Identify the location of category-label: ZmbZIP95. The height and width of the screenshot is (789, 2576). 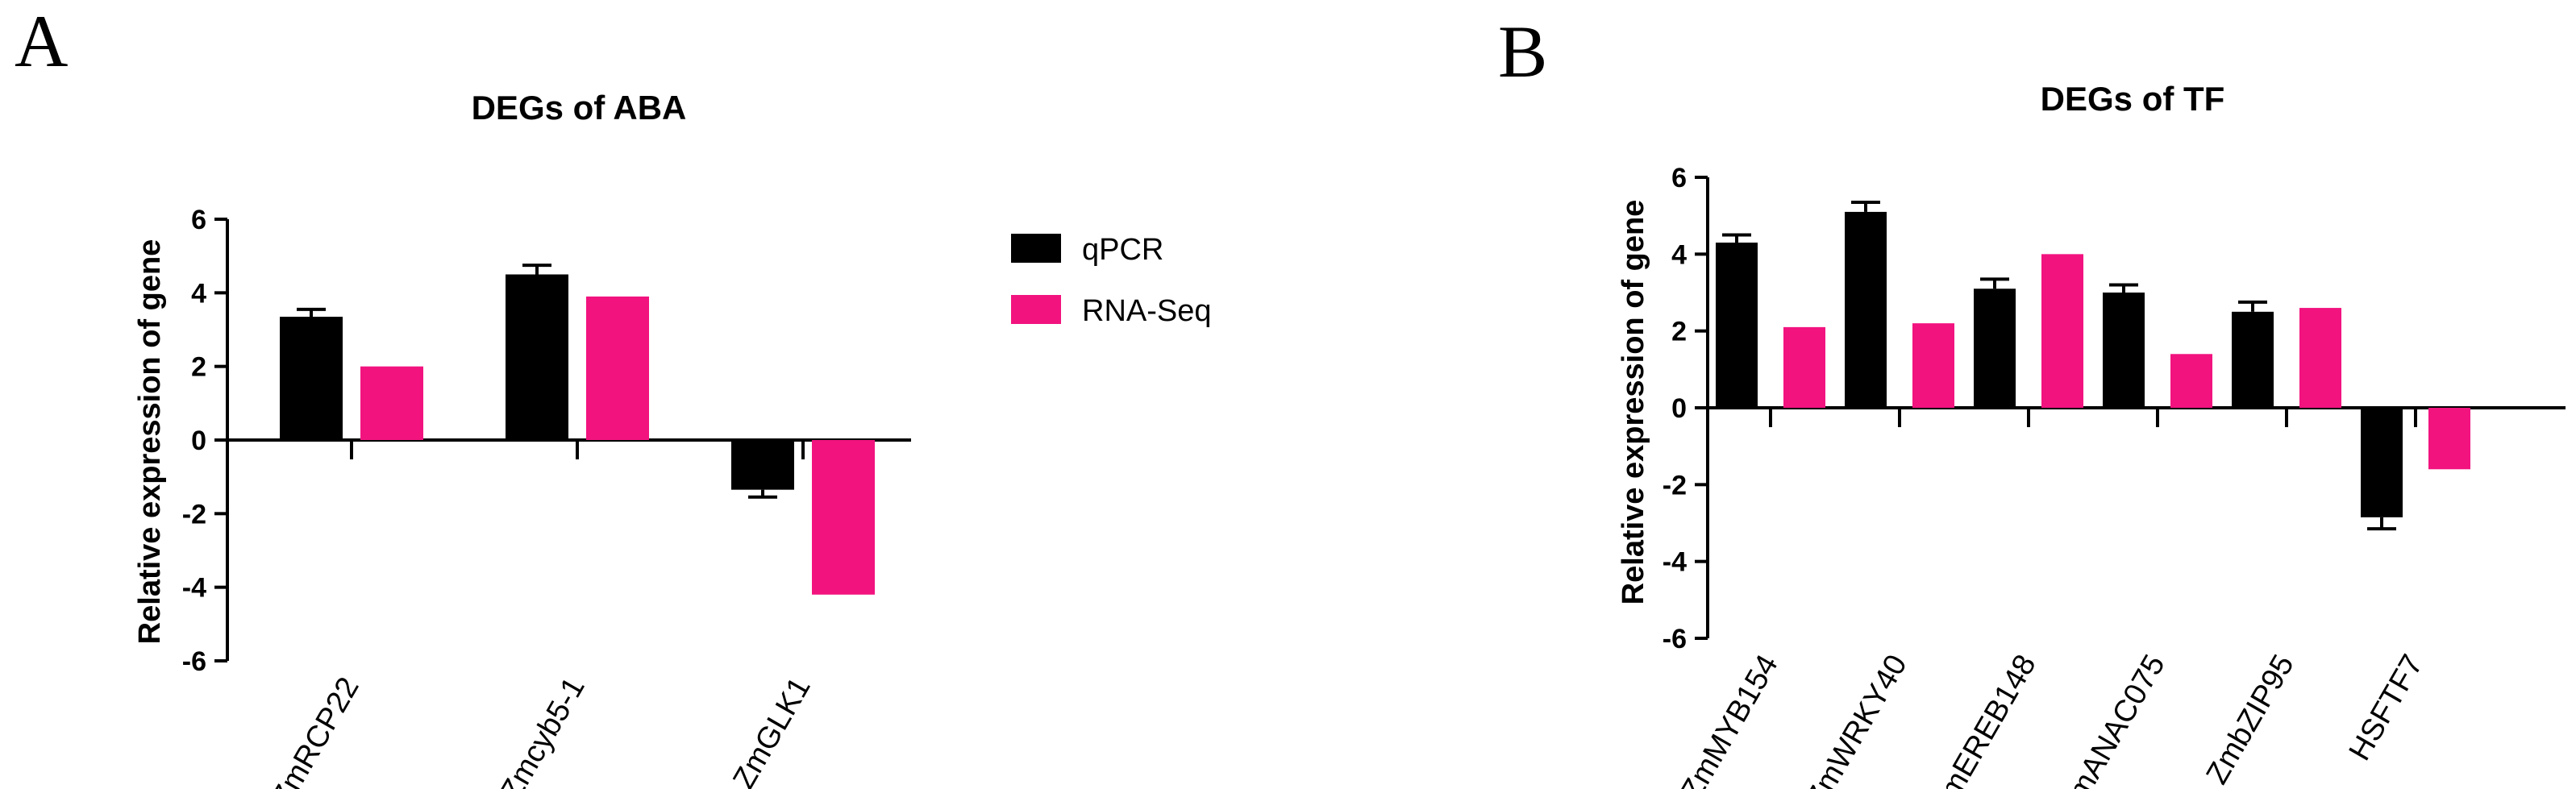
(2250, 719).